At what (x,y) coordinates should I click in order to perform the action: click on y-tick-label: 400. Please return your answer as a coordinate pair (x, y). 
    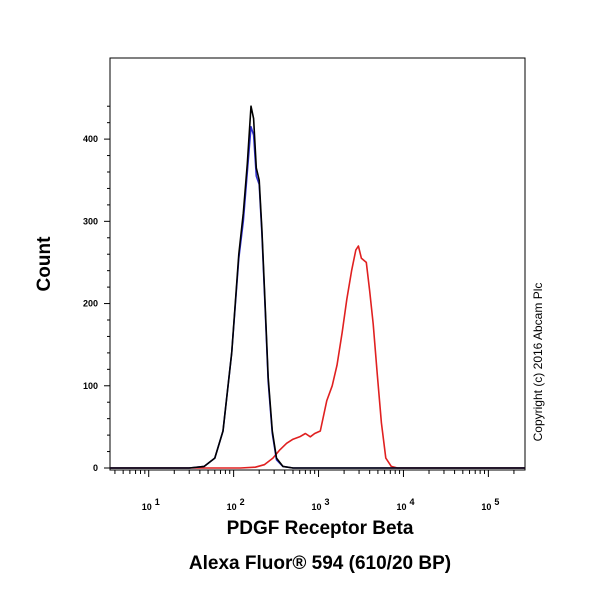
    Looking at the image, I should click on (90, 139).